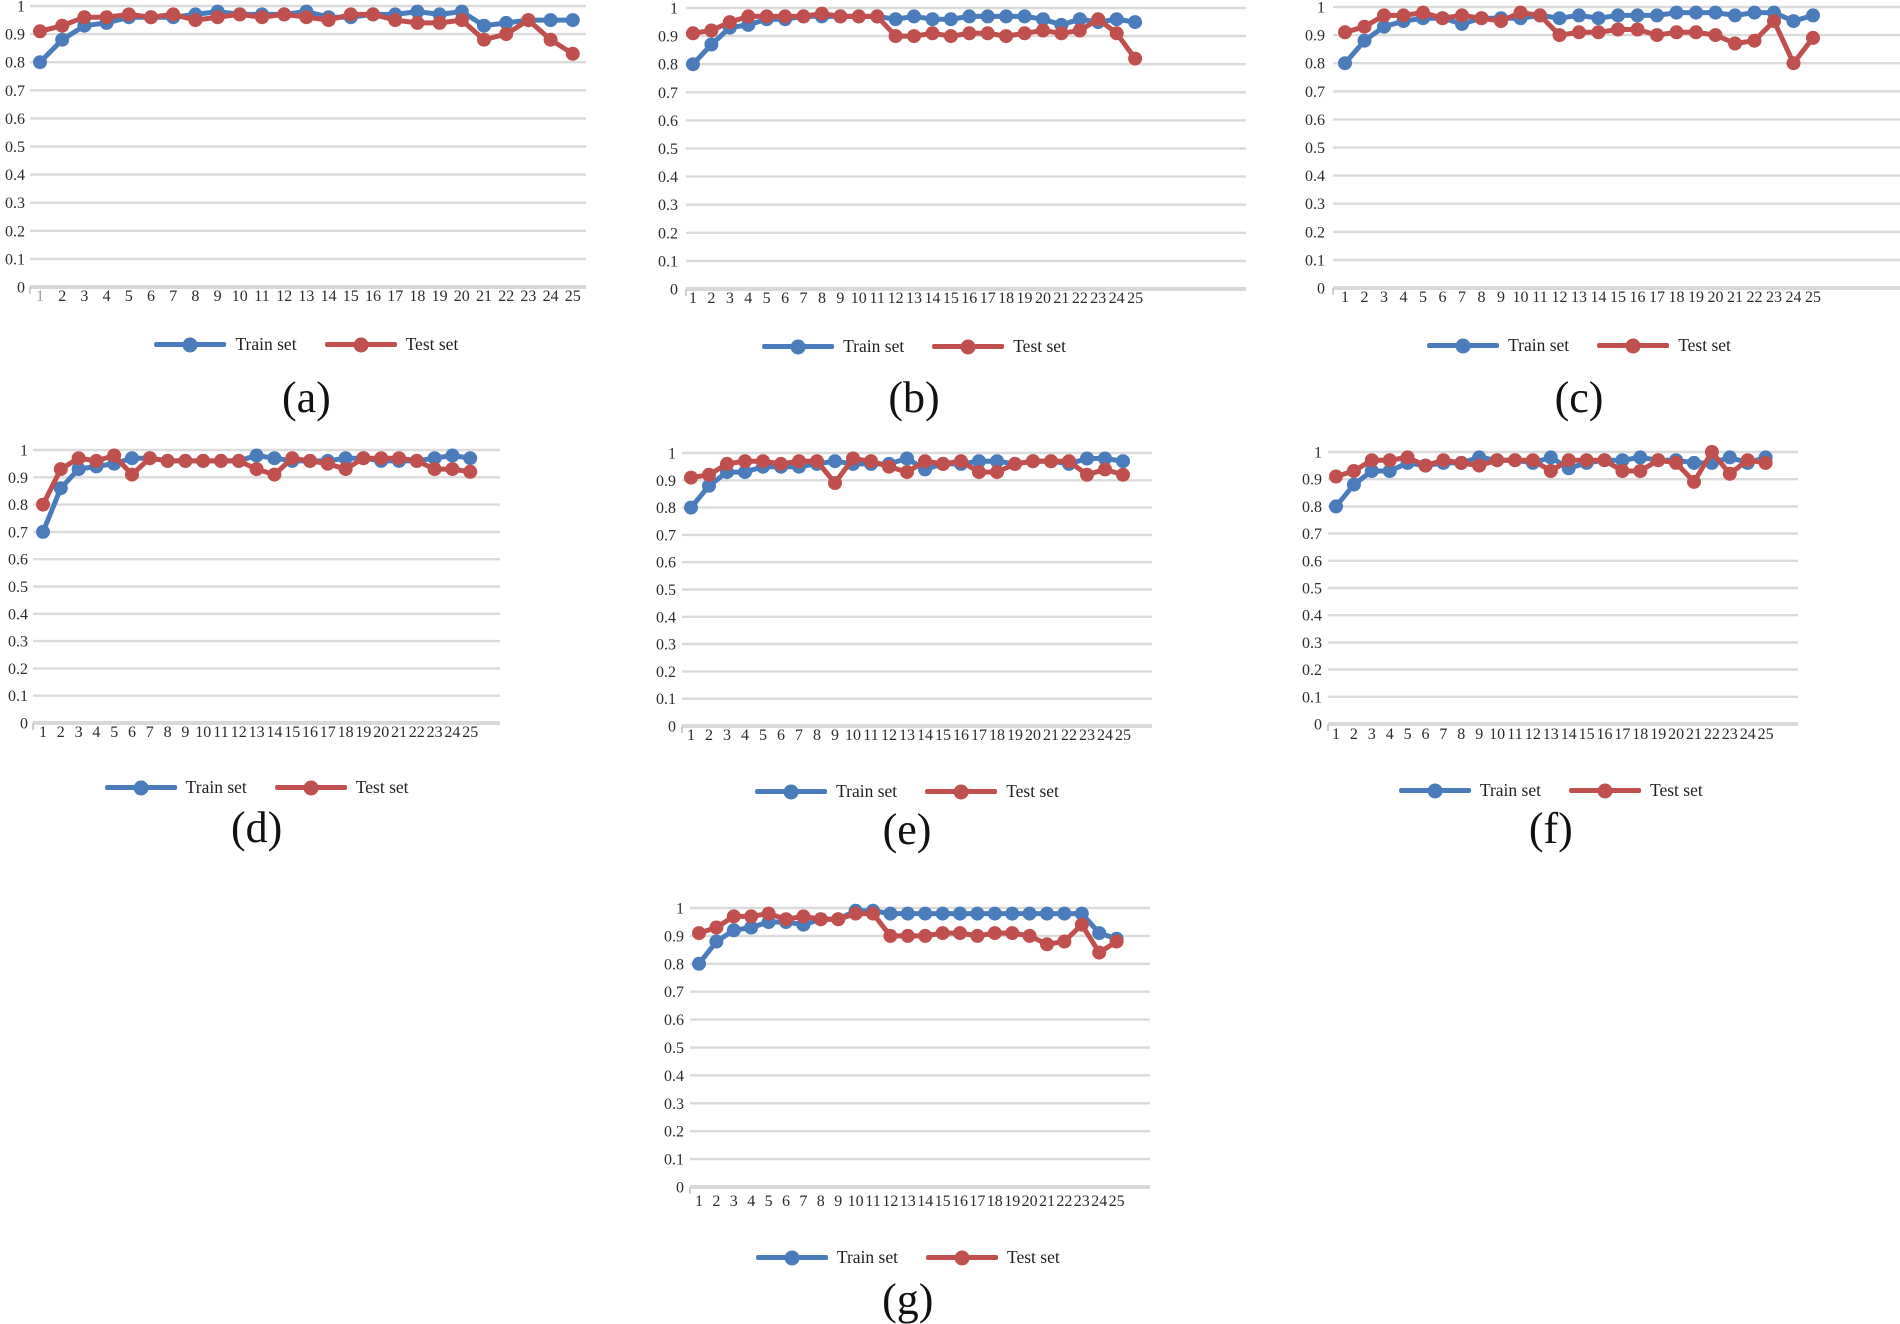 The image size is (1900, 1324). I want to click on x-tick-label: 22, so click(1064, 1201).